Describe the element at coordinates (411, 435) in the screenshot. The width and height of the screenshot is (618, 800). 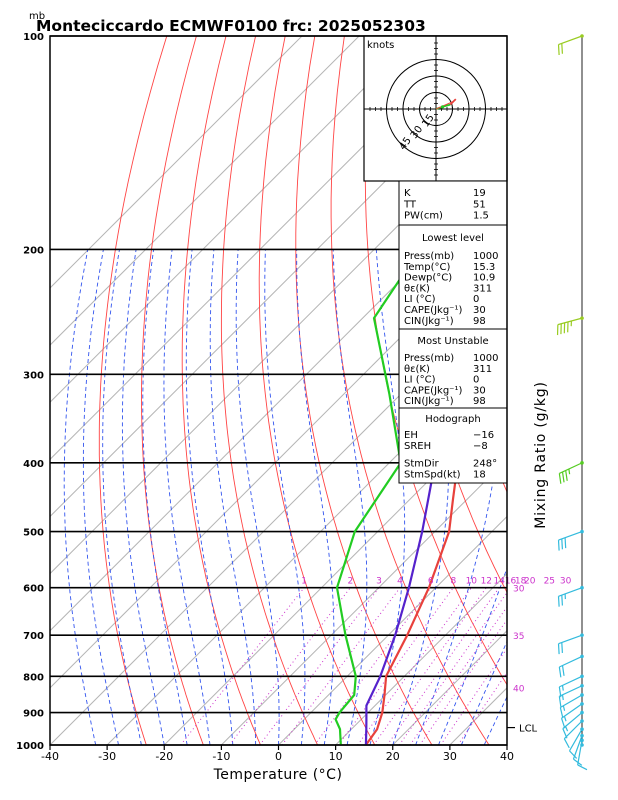
I see `stats-row-label: EH` at that location.